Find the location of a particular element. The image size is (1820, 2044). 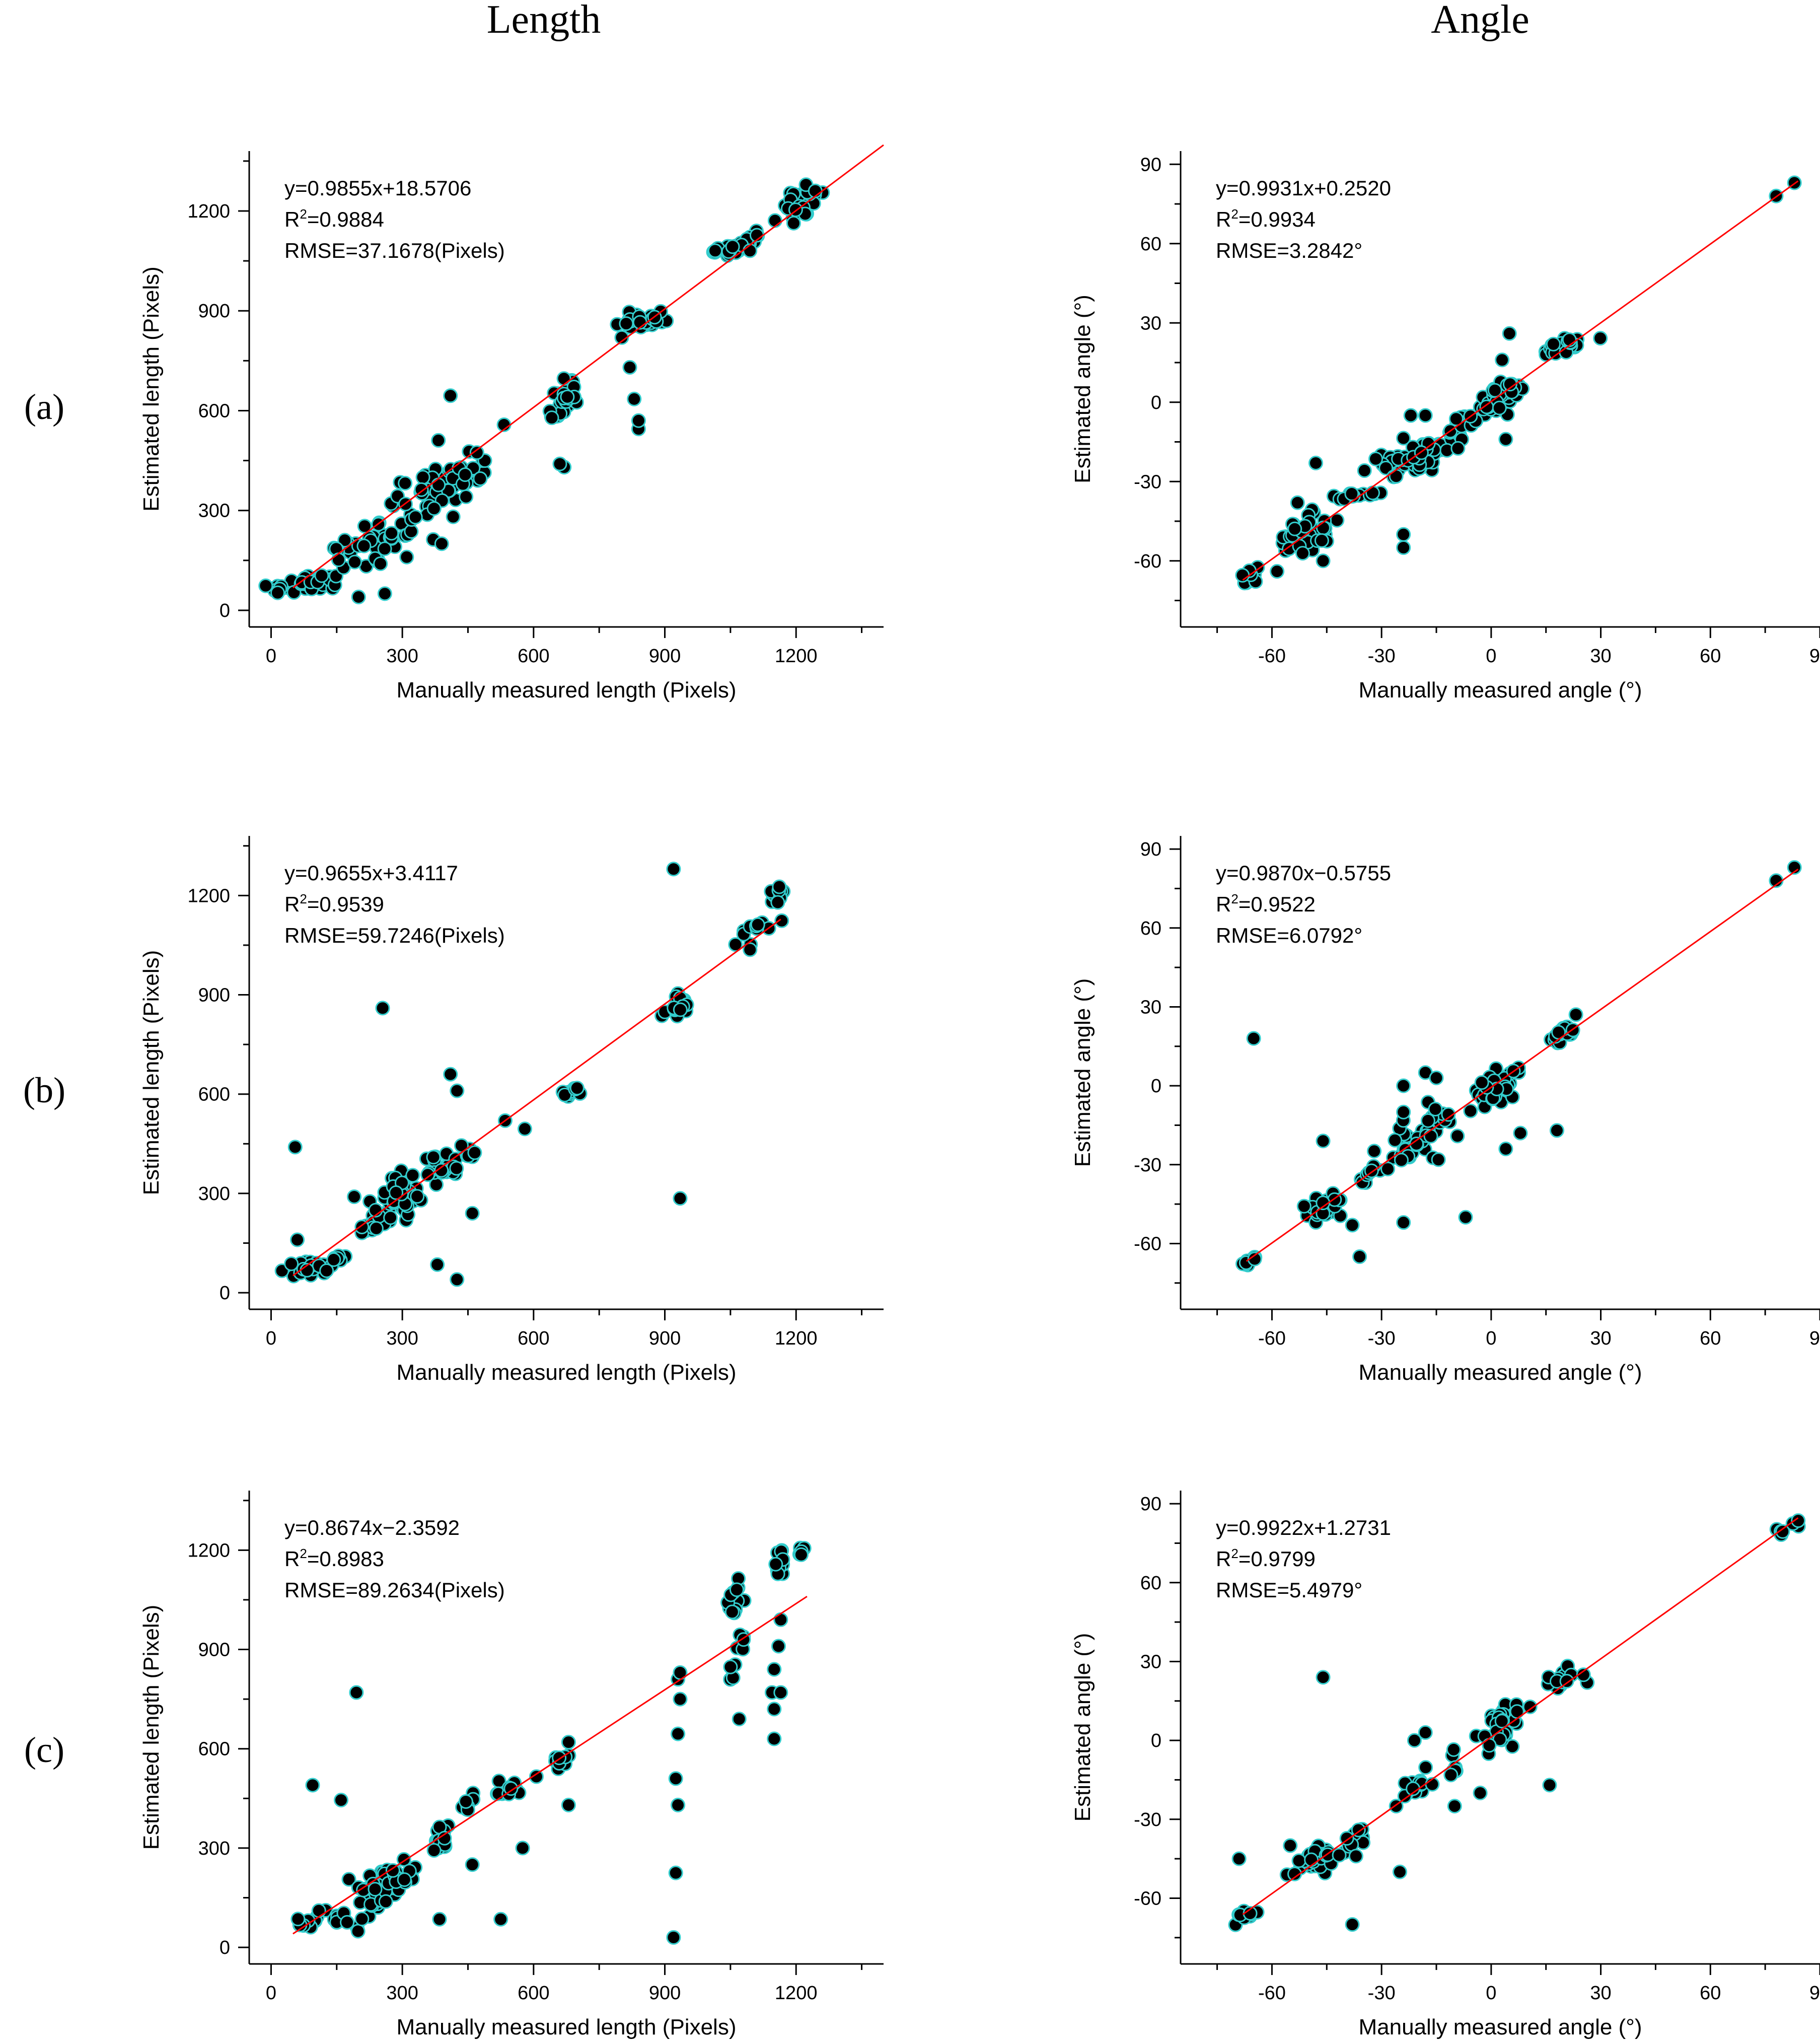

equation-label: y=0.9931x+0.2520 is located at coordinates (1303, 188).